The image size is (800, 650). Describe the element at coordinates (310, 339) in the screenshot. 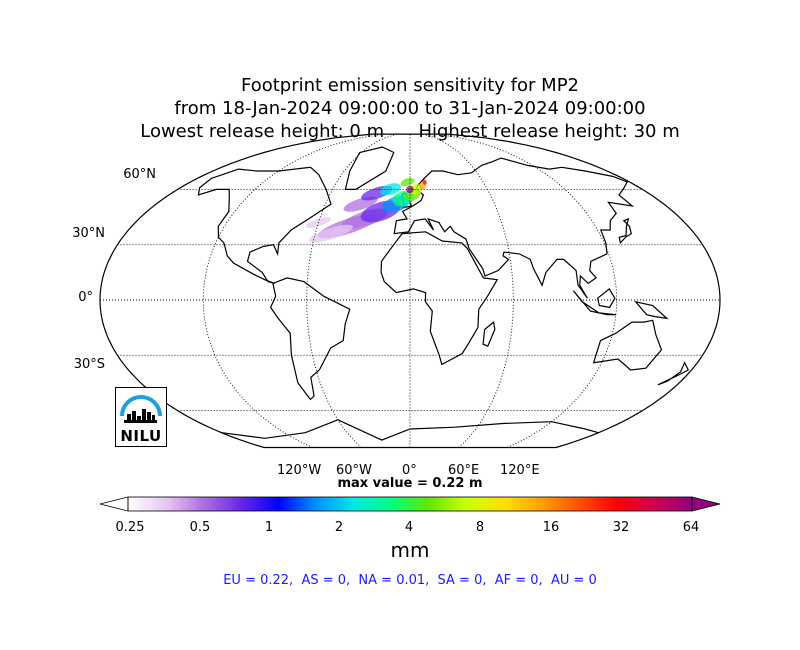

I see `land-outline-south-america` at that location.